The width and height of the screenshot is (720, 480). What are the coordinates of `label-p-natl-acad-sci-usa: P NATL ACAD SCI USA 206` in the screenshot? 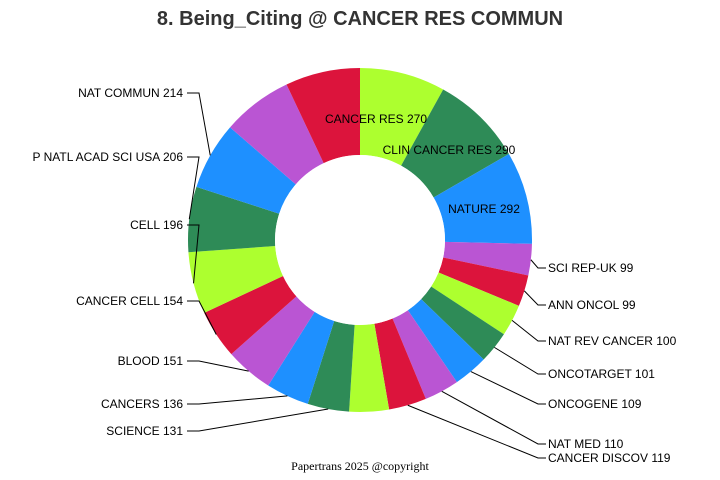 It's located at (107, 157).